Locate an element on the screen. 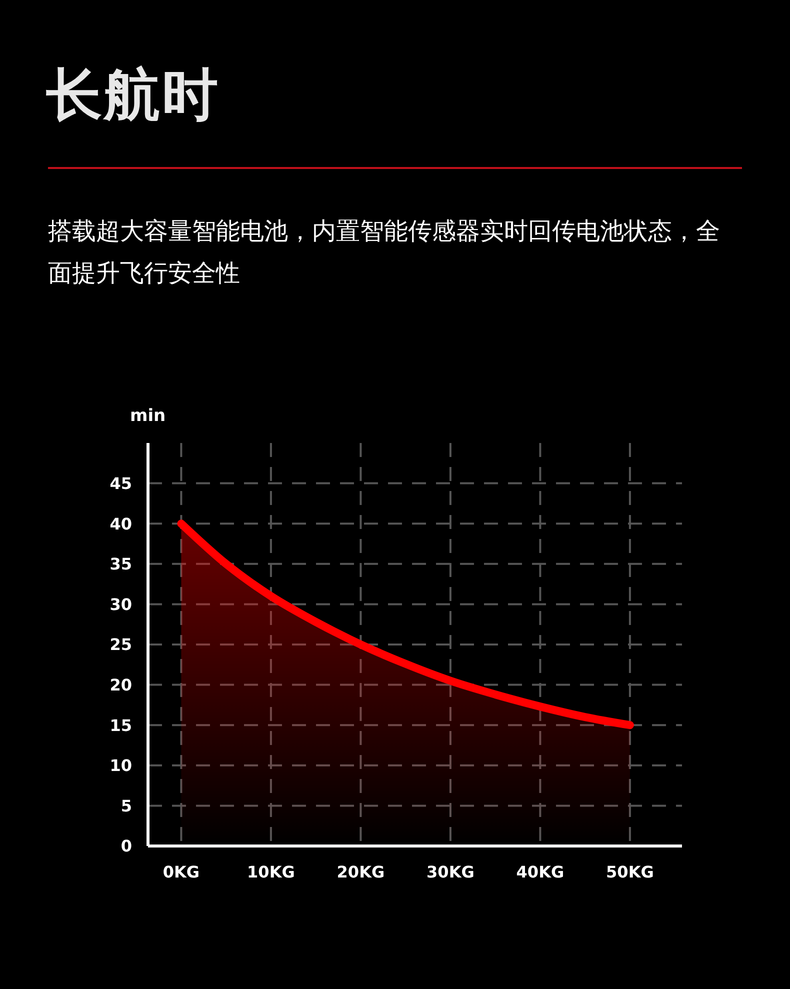 Image resolution: width=790 pixels, height=989 pixels. y-tick-label: 30 is located at coordinates (121, 604).